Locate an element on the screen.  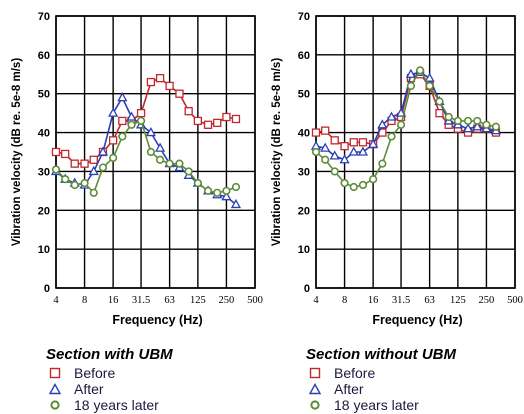
legend-label: After is located at coordinates (89, 389).